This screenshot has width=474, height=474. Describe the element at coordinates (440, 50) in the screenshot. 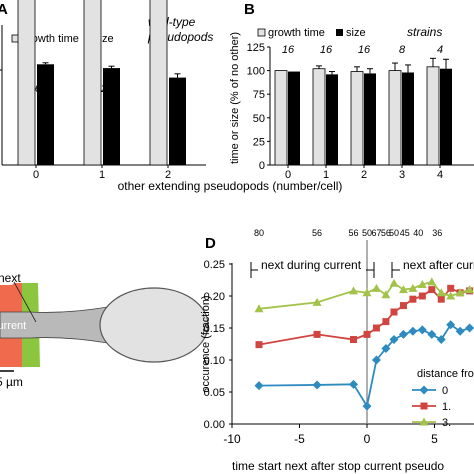

I see `panel-b-n-label: 4` at that location.